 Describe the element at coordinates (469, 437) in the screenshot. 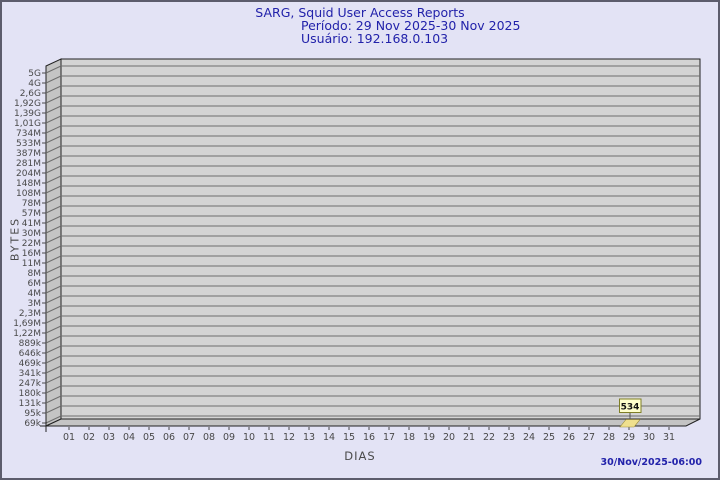

I see `svg-text: 21` at that location.